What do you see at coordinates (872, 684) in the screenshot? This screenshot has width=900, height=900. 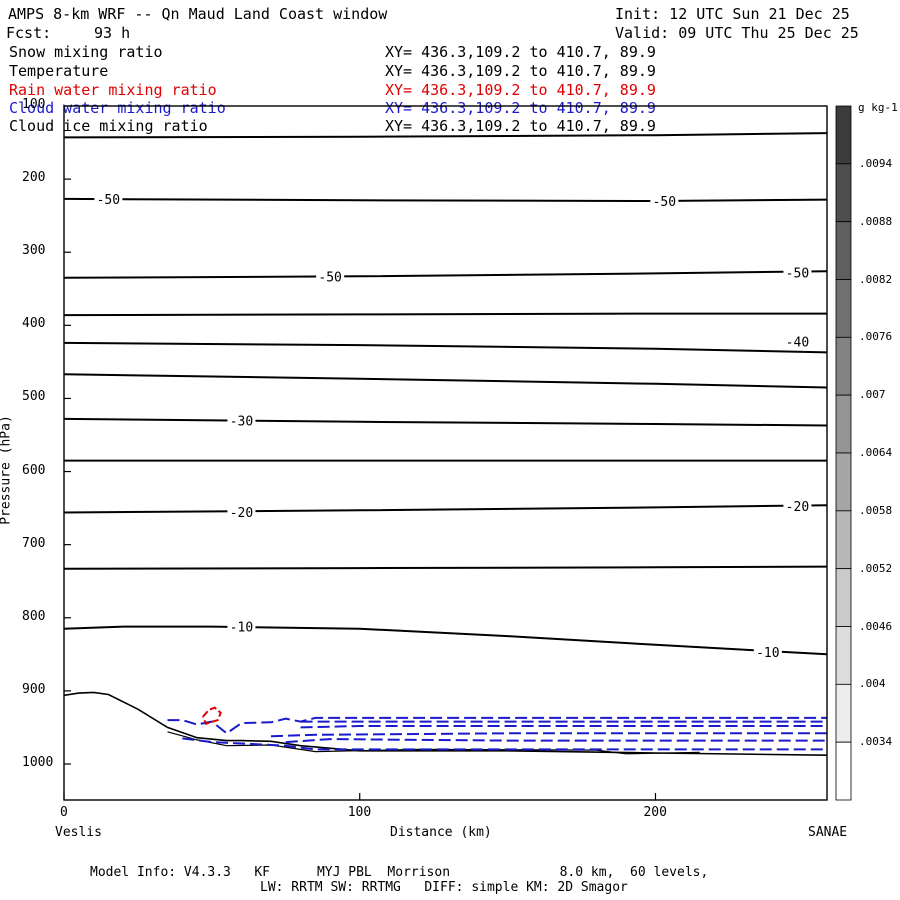 I see `colorbar-tick-label: .004` at bounding box center [872, 684].